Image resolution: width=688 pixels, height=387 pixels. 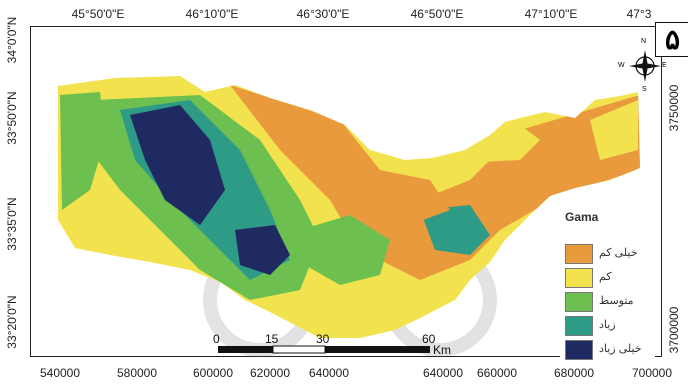 I want to click on top-axis-label: 46°10'0"E, so click(x=212, y=14).